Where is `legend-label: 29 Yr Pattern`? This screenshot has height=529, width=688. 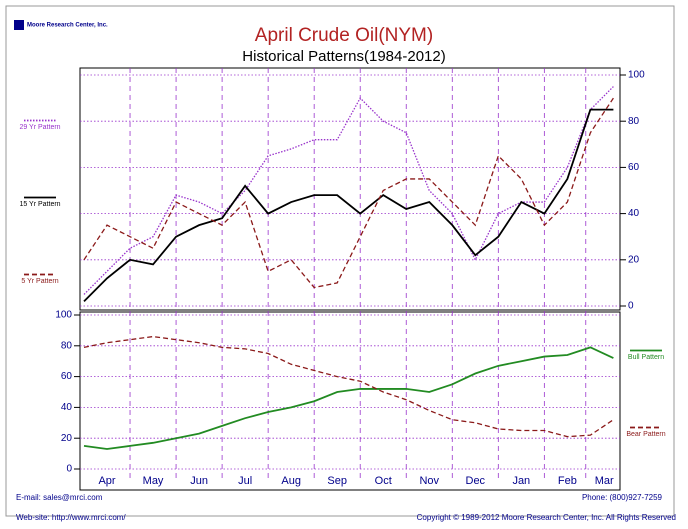 legend-label: 29 Yr Pattern is located at coordinates (40, 127).